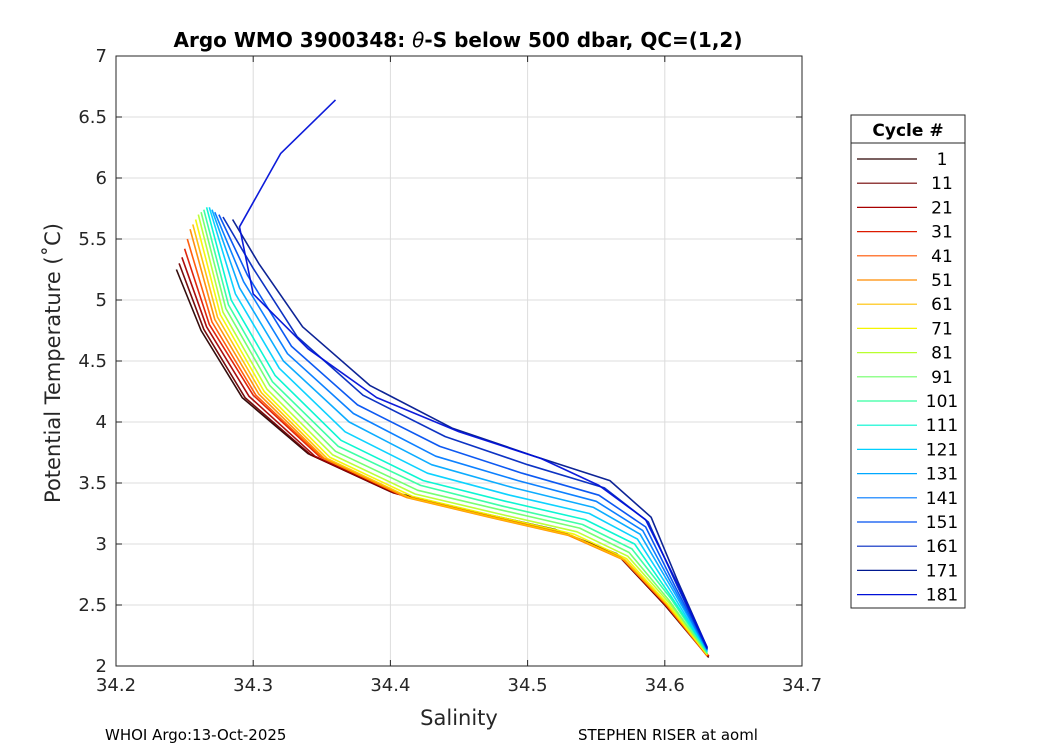 The height and width of the screenshot is (750, 1050). Describe the element at coordinates (418, 40) in the screenshot. I see `chart-title-theta-symbol: θ` at that location.